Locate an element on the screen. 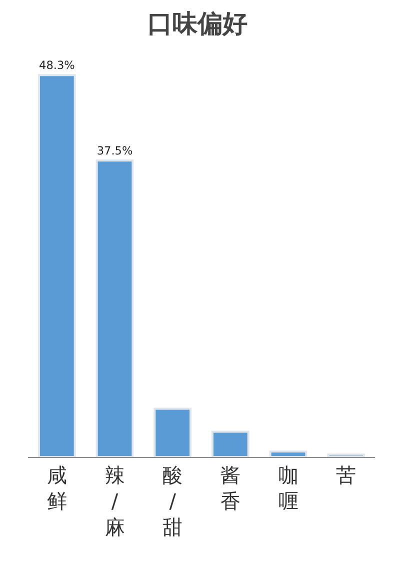  data-label: 37.5% is located at coordinates (114, 151).